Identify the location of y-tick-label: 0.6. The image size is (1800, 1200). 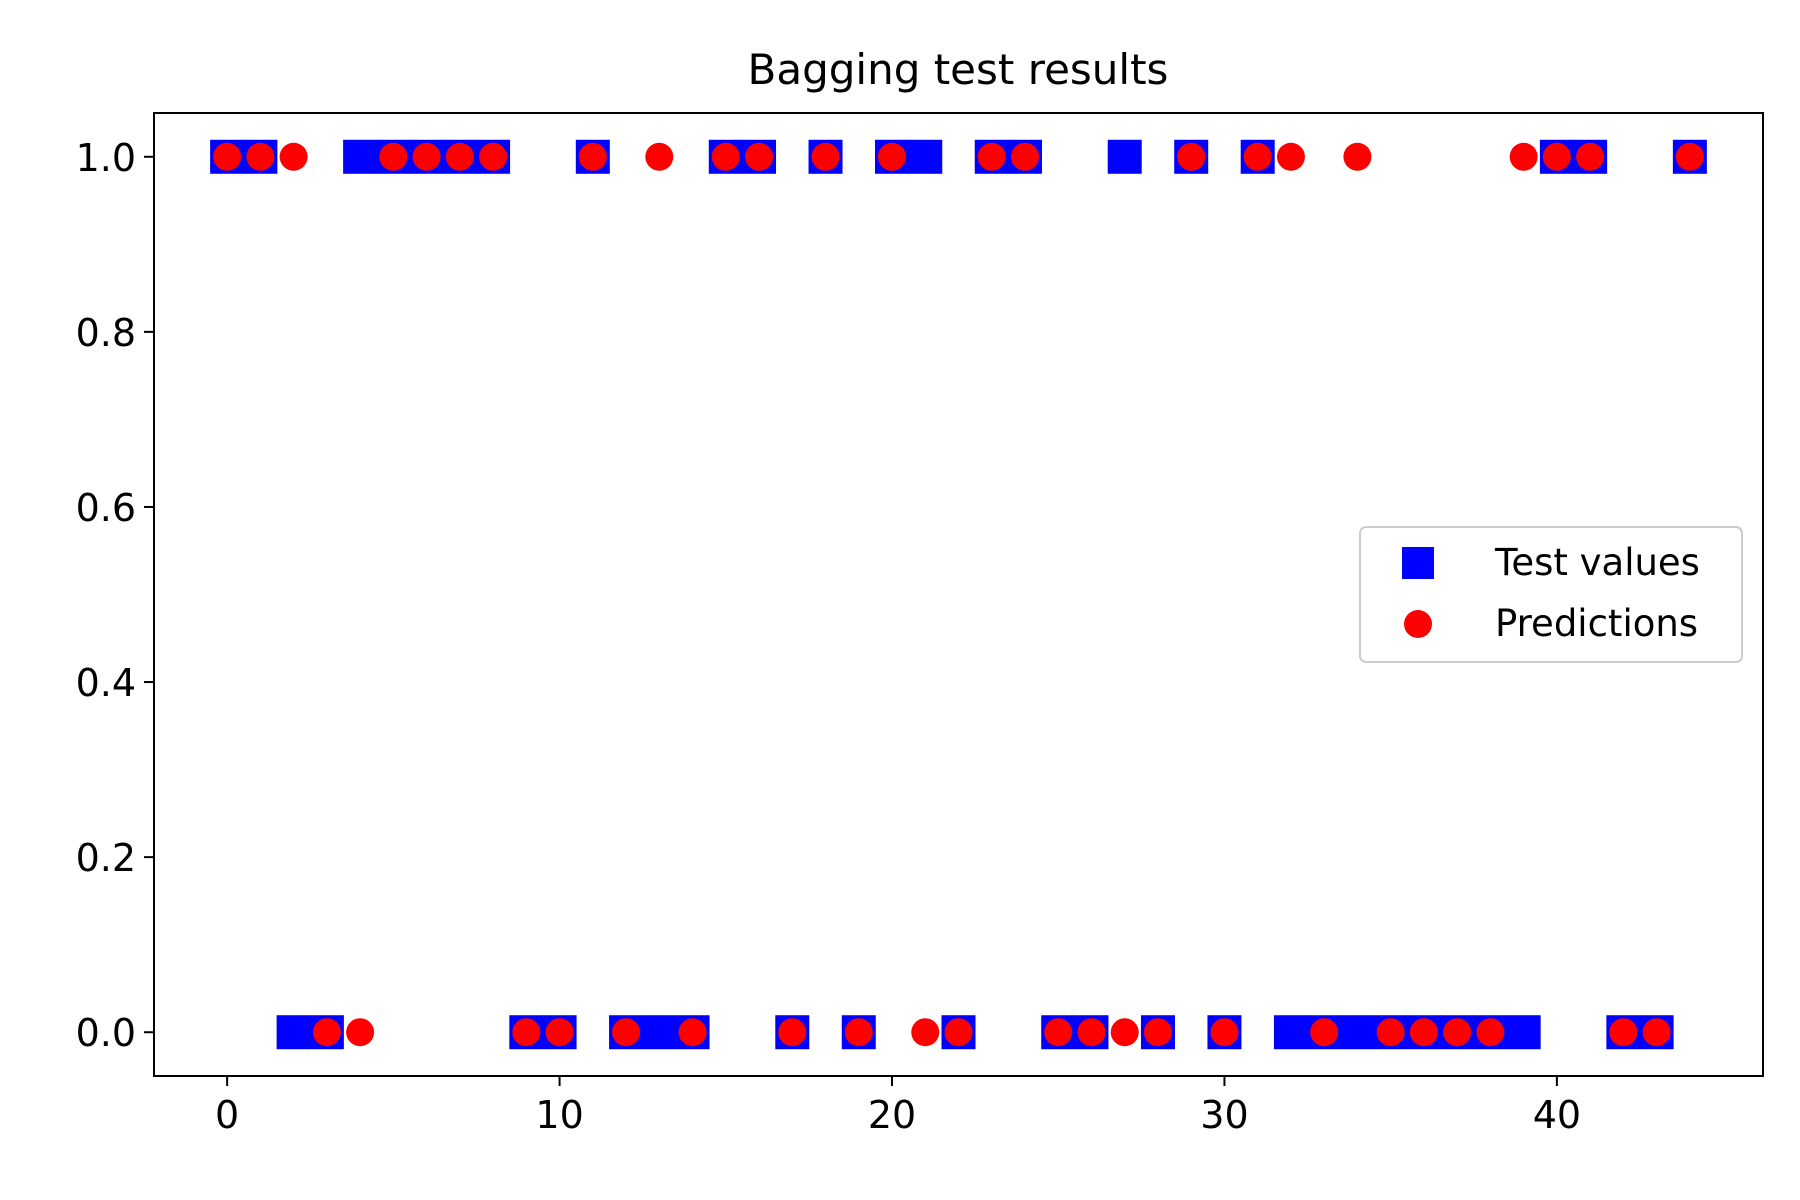
(106, 508).